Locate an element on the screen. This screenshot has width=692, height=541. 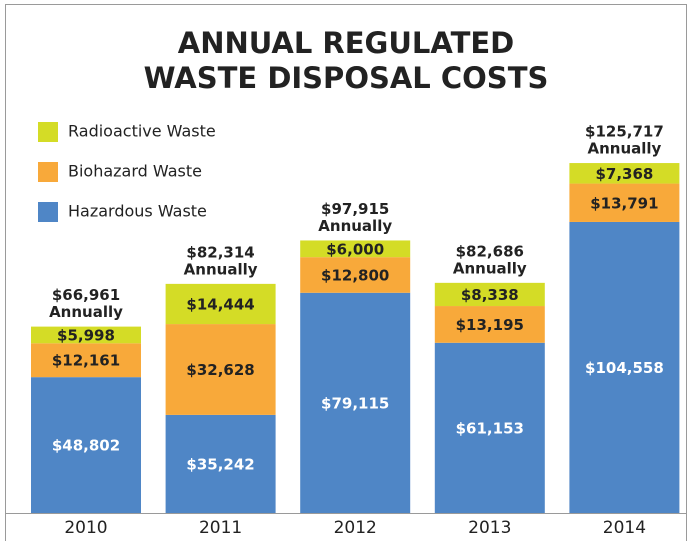
data-label: $13,791 is located at coordinates (624, 203).